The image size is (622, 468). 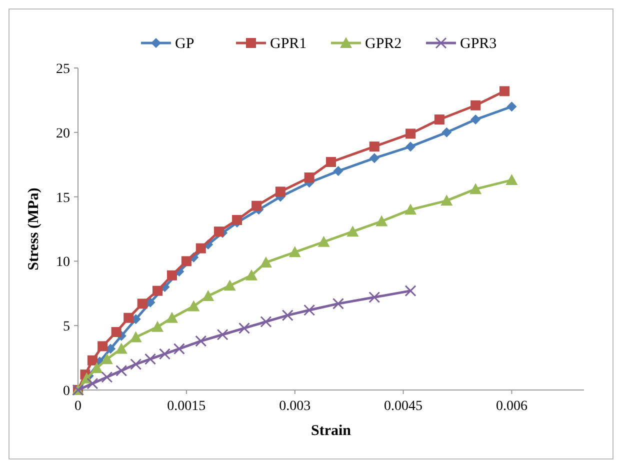 What do you see at coordinates (383, 44) in the screenshot?
I see `legend-label: GPR2` at bounding box center [383, 44].